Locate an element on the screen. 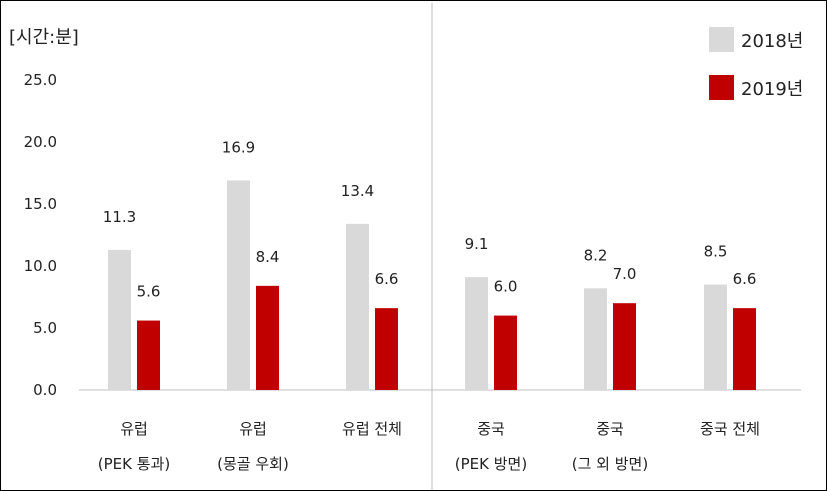 The image size is (827, 491). data-label: 6.0 is located at coordinates (506, 287).